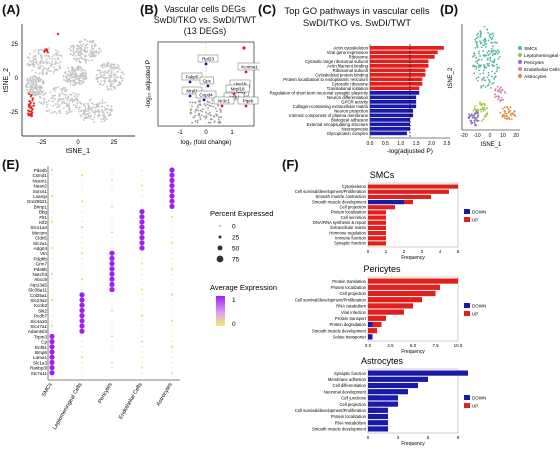  What do you see at coordinates (43, 212) in the screenshot?
I see `gene-name: Bbg` at bounding box center [43, 212].